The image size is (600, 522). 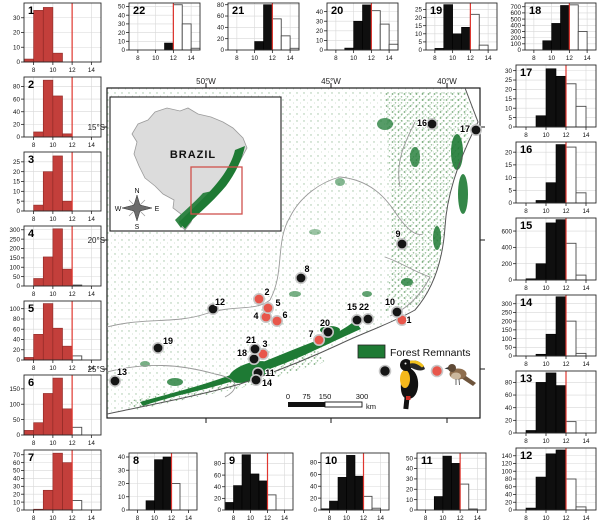 What do you see at coordinates (515, 13) in the screenshot?
I see `y-tick-label: 600` at bounding box center [515, 13].